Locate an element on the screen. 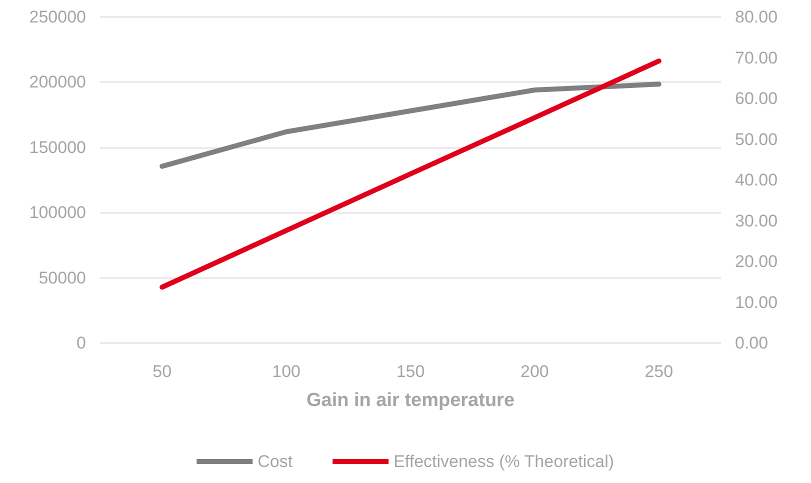 The image size is (811, 483). y-tick-label: 50000 is located at coordinates (62, 278).